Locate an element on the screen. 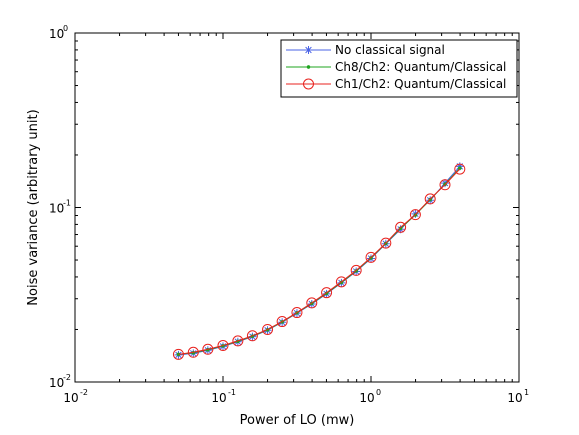 The height and width of the screenshot is (435, 579). y-axis-label: Noise variance (arbitrary unit) is located at coordinates (33, 207).